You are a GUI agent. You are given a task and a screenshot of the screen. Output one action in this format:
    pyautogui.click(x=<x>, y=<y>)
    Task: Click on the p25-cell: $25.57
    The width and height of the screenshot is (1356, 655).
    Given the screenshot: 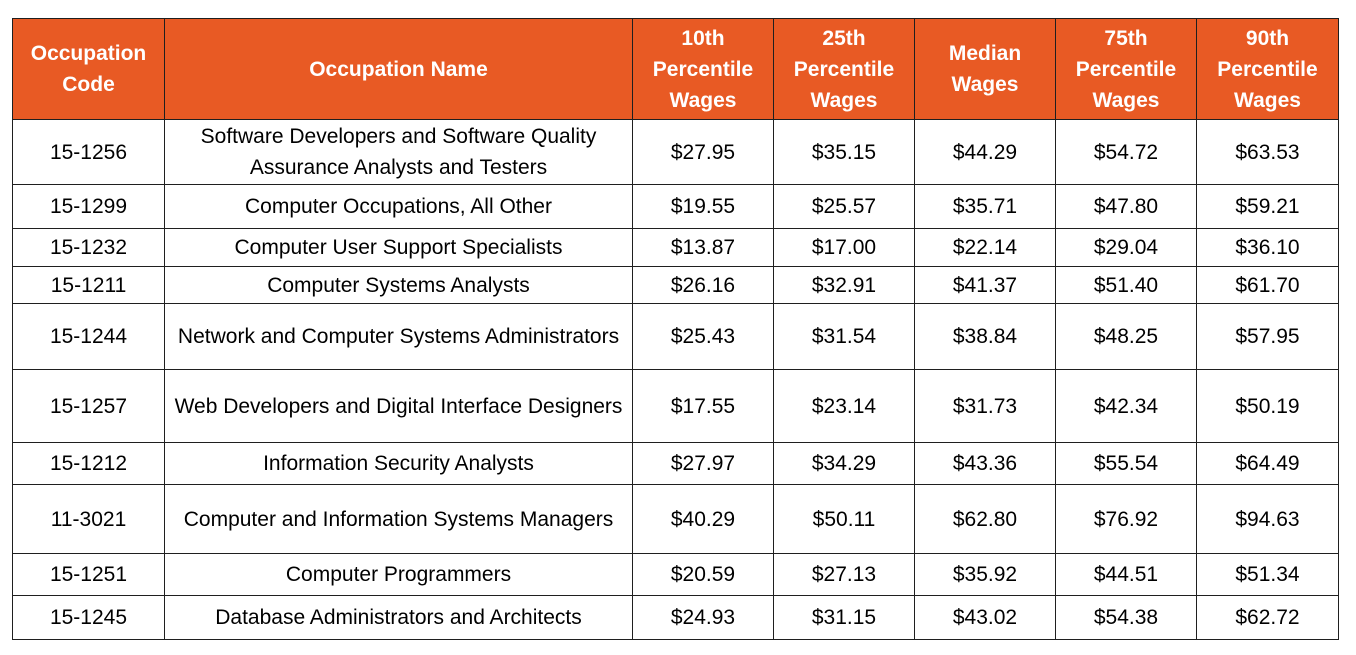 What is the action you would take?
    pyautogui.click(x=844, y=206)
    